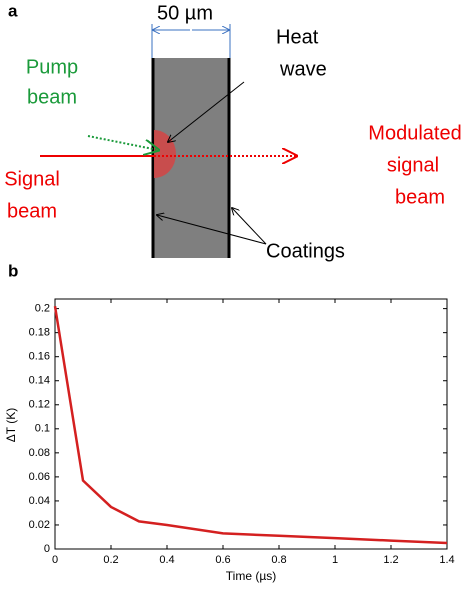  What do you see at coordinates (52, 67) in the screenshot?
I see `pump-label: Pump` at bounding box center [52, 67].